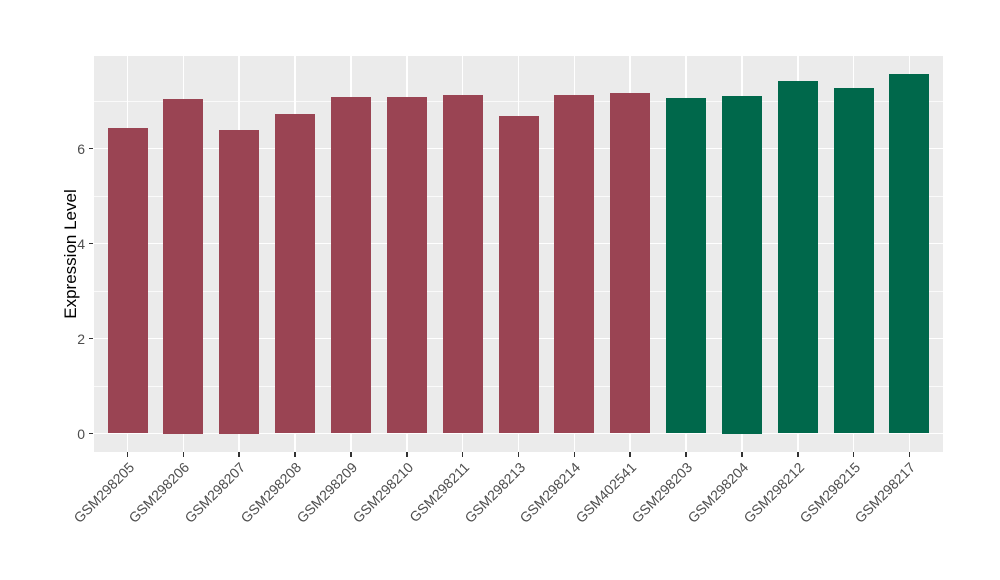 The image size is (1000, 580). What do you see at coordinates (81, 338) in the screenshot?
I see `y-tick-label: 2` at bounding box center [81, 338].